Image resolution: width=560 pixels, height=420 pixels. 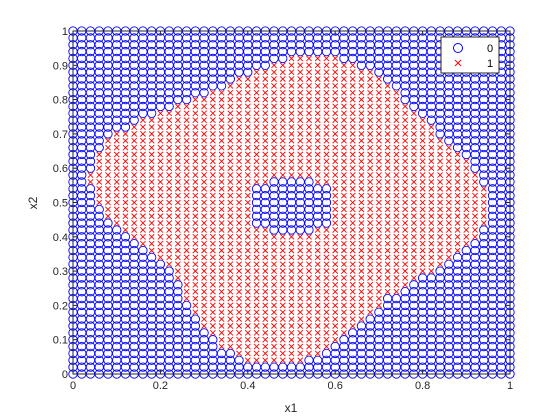 I want to click on x-tick-label: 0.6, so click(x=335, y=386).